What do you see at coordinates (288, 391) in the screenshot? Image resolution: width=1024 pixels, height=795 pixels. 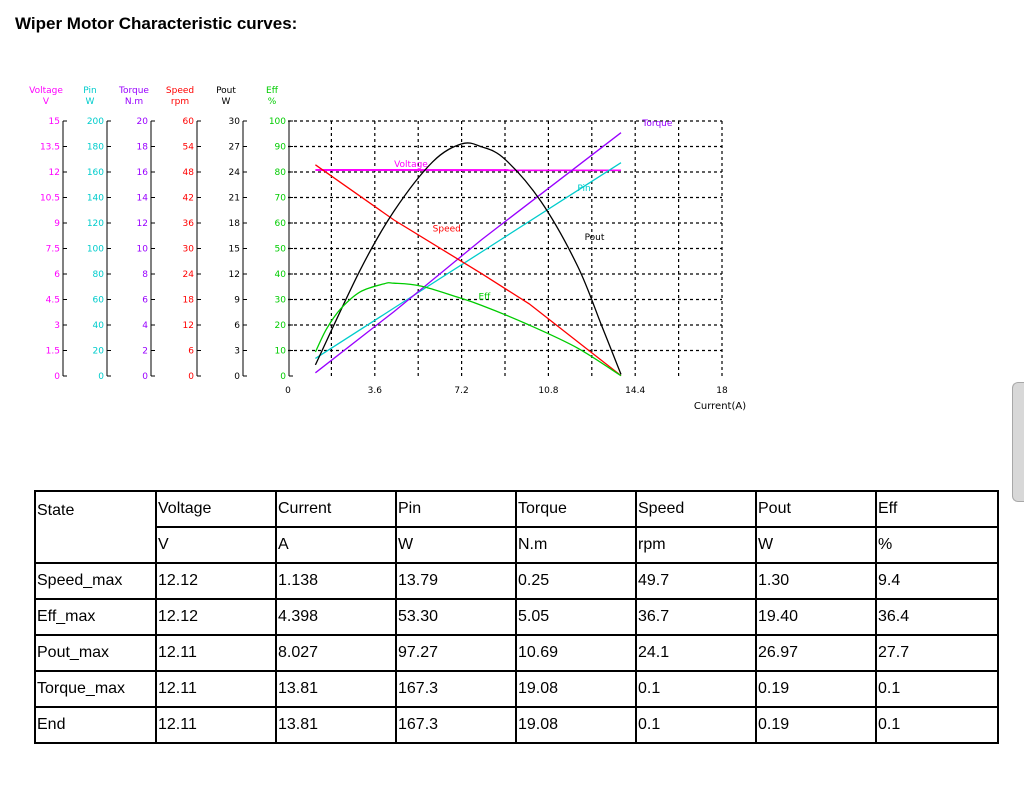 I see `x-tick-label: 0` at bounding box center [288, 391].